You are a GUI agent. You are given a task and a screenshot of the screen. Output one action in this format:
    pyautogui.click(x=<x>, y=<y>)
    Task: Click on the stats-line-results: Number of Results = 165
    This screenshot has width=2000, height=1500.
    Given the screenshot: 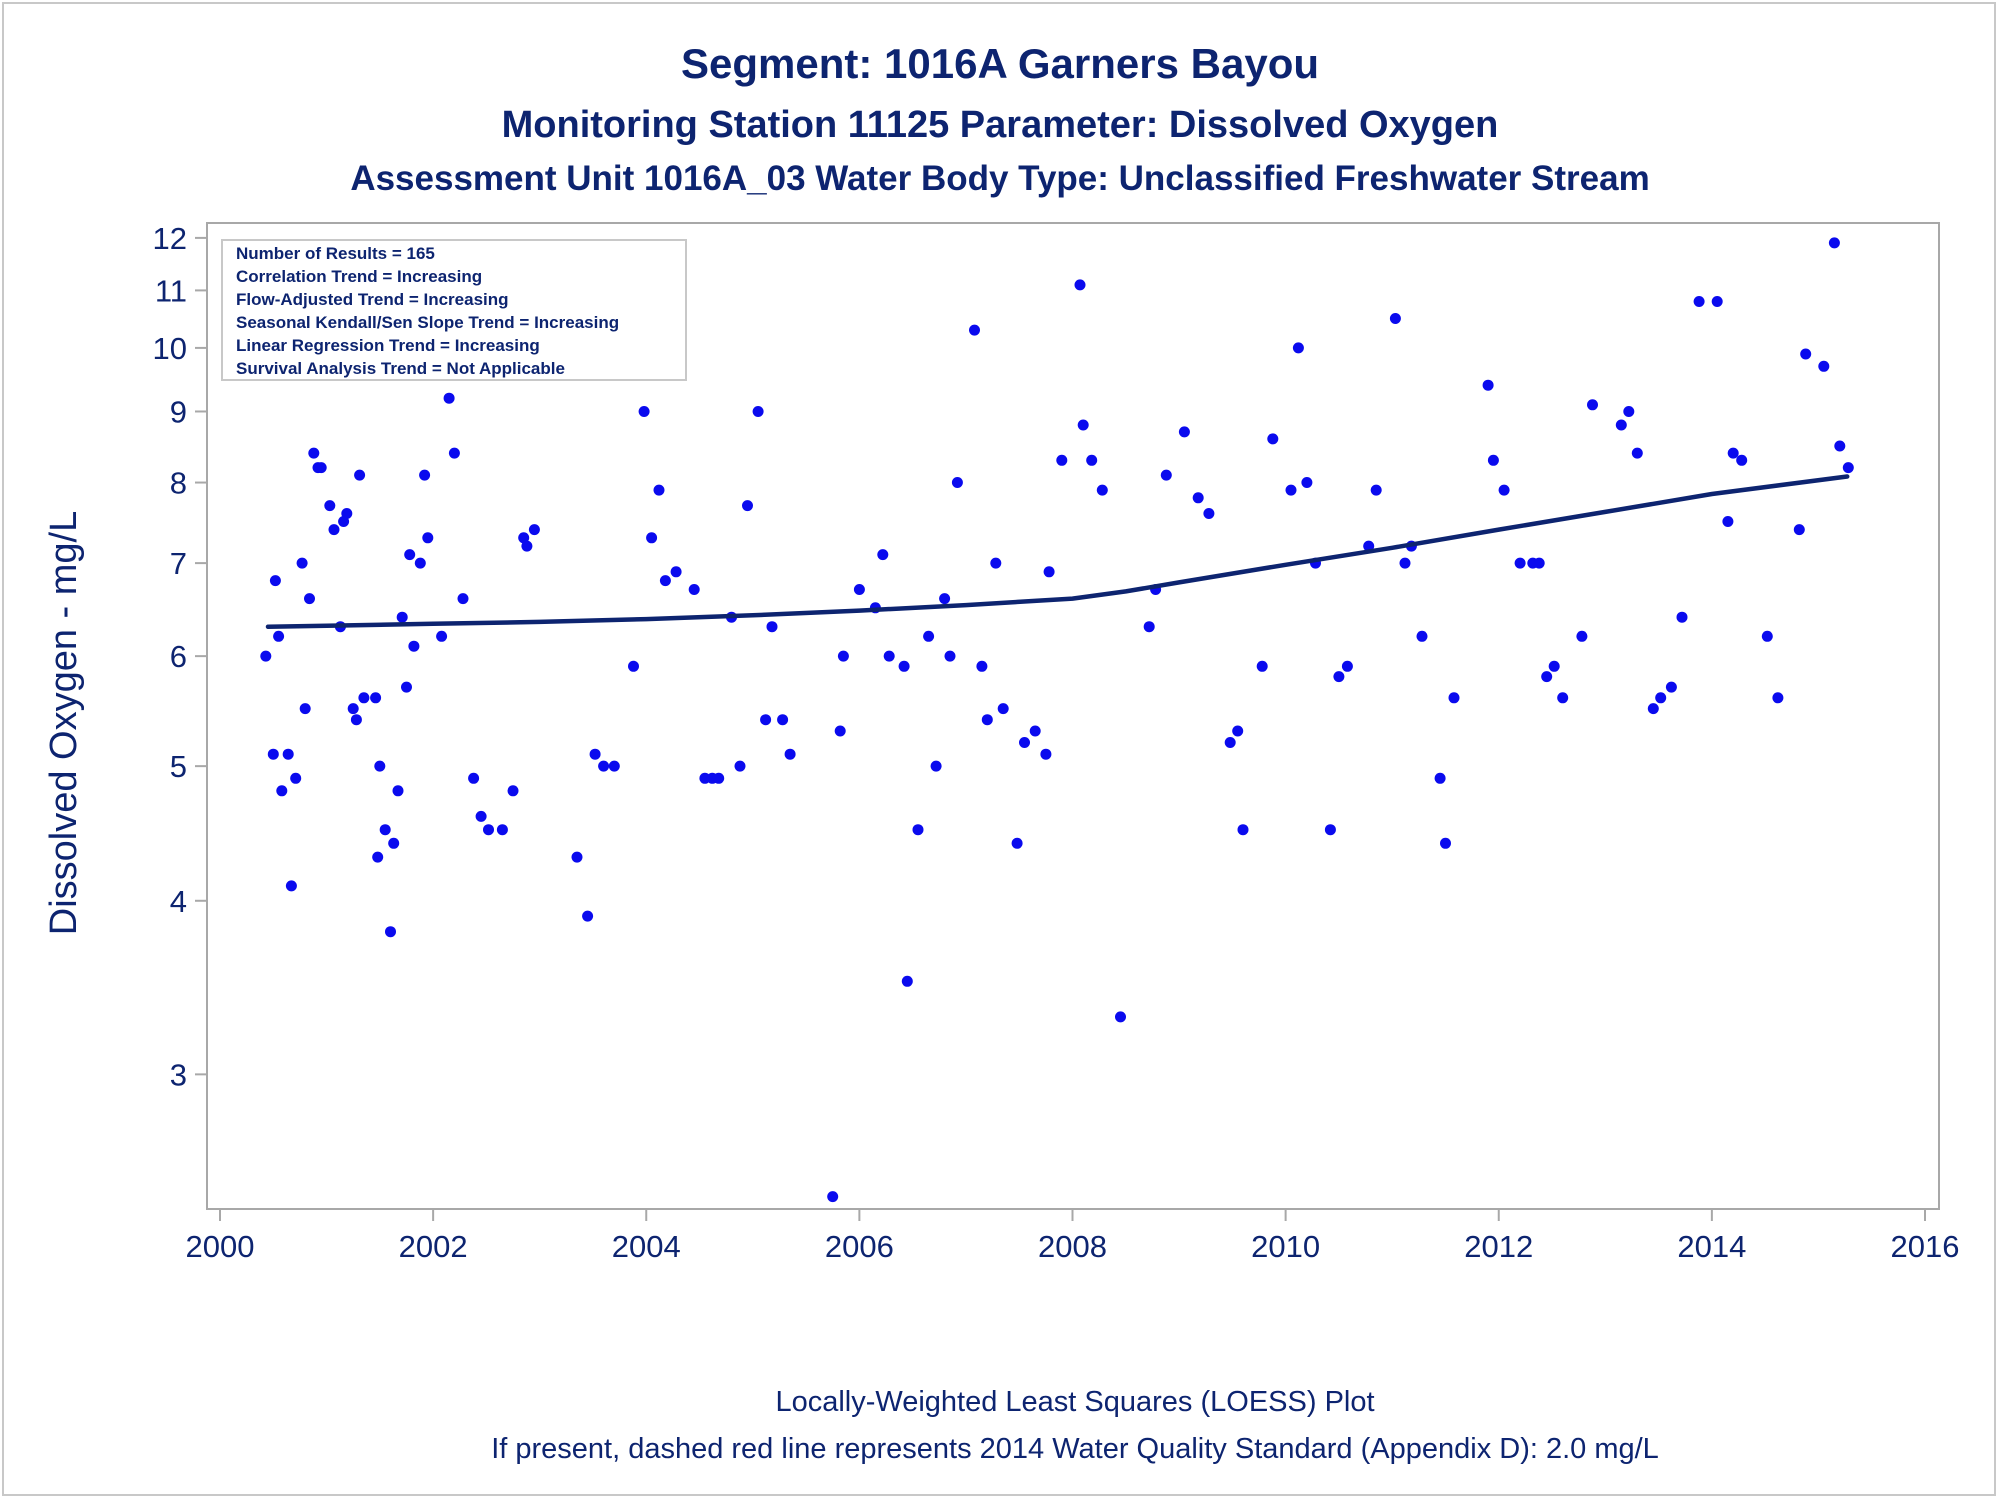 What is the action you would take?
    pyautogui.click(x=335, y=253)
    